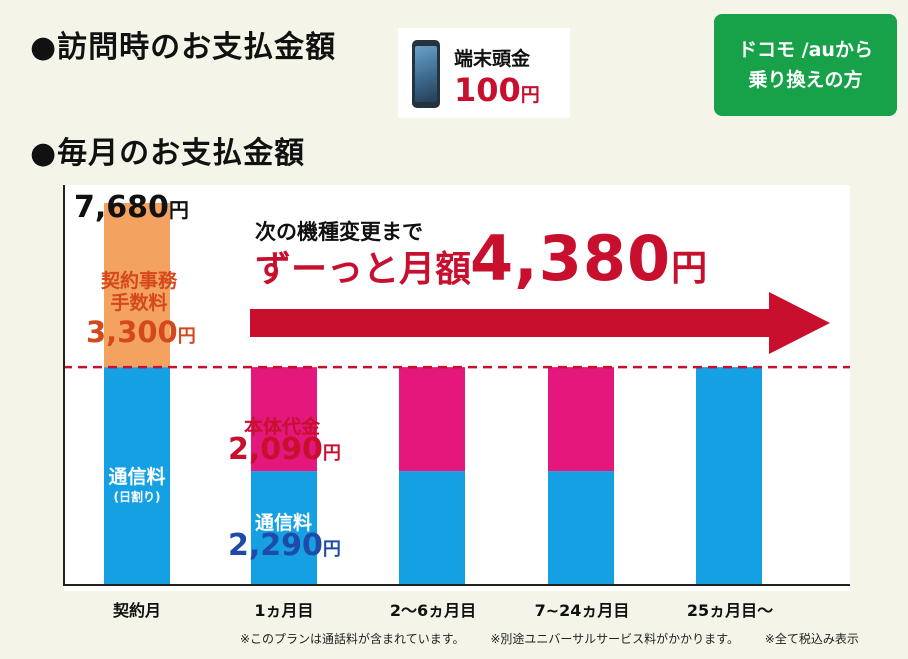 The image size is (908, 659). Describe the element at coordinates (275, 545) in the screenshot. I see `comm-cost-value: 2,290` at that location.